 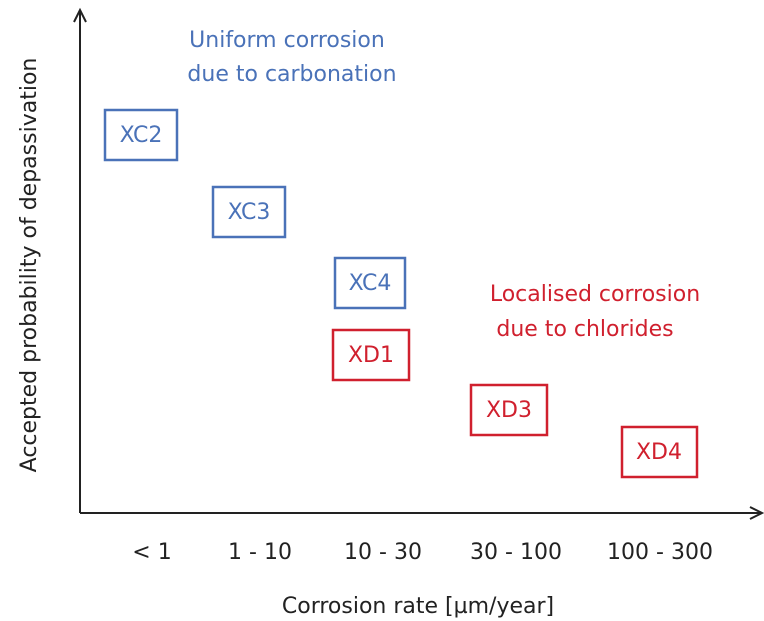 I want to click on x-category: 100 - 300, so click(x=660, y=552).